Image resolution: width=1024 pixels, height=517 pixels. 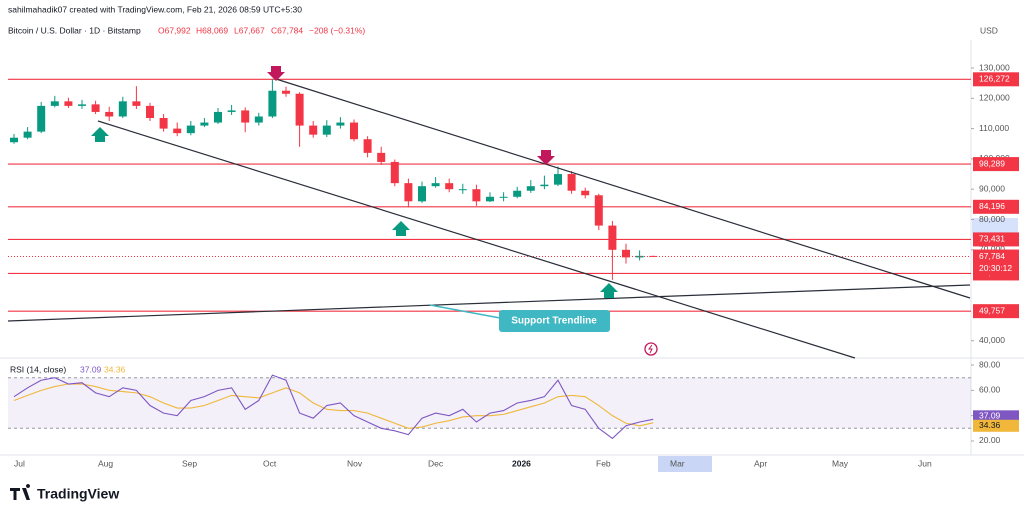 I want to click on rsi-band, so click(x=489, y=403).